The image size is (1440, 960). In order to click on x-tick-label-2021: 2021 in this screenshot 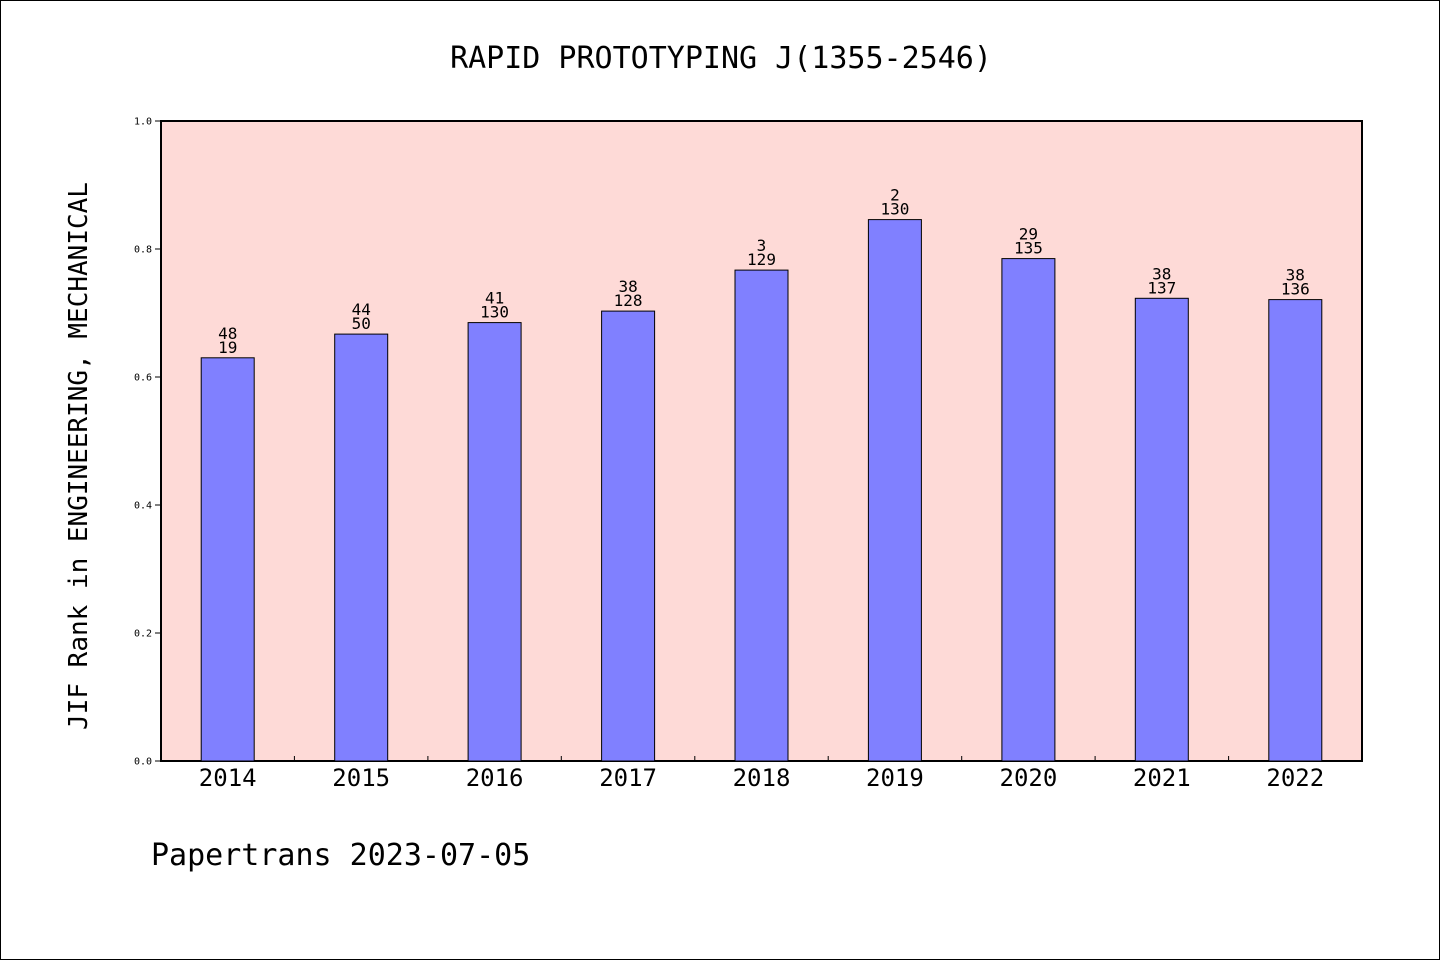, I will do `click(1162, 778)`.